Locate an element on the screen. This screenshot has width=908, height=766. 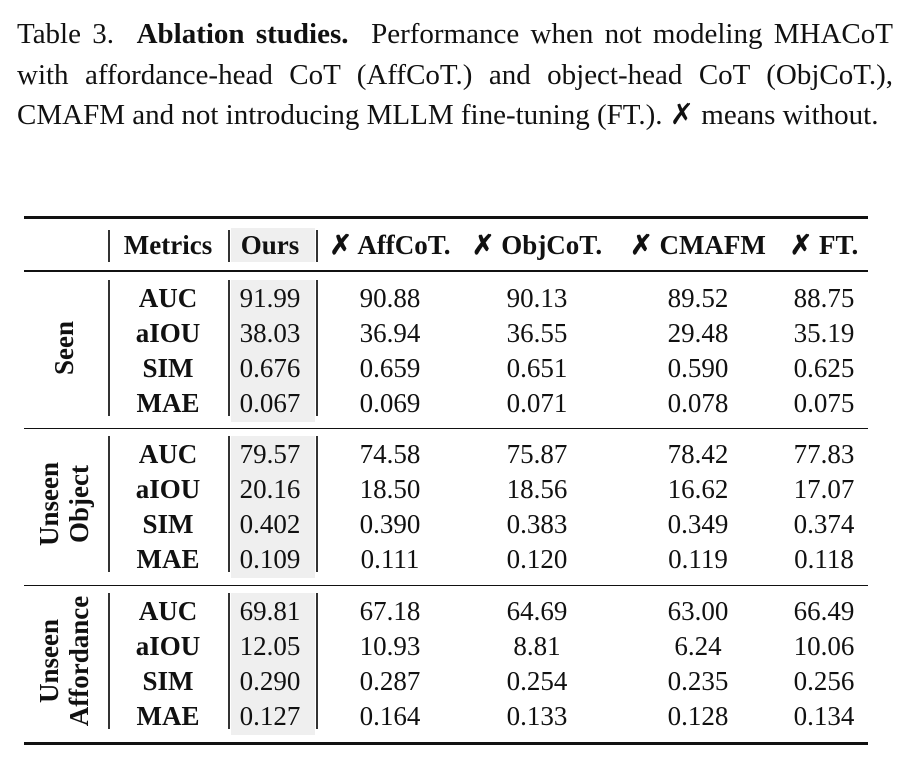
table-cell: 0.676 is located at coordinates (270, 368).